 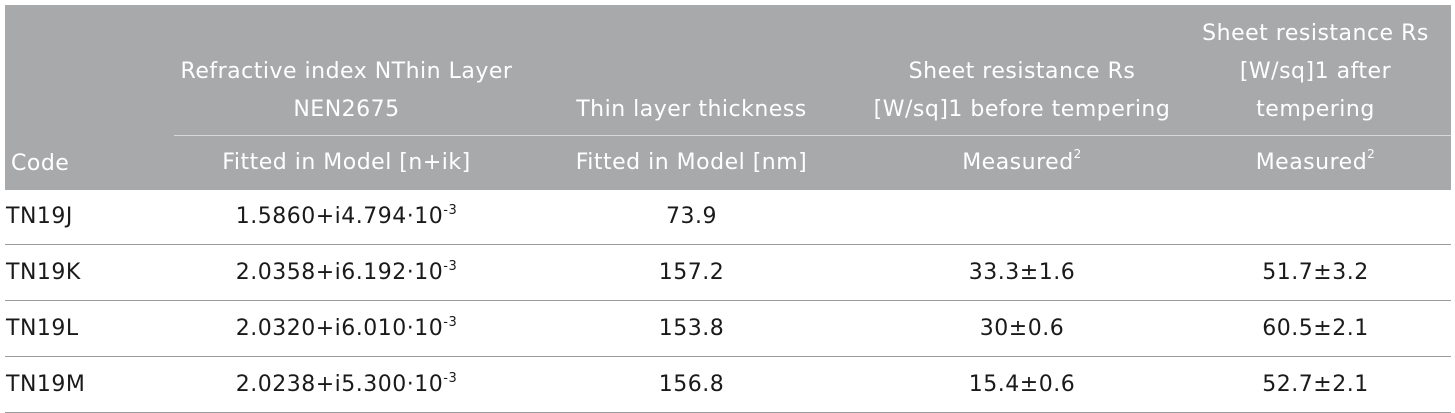 I want to click on cell-code: TN19L, so click(x=89, y=328).